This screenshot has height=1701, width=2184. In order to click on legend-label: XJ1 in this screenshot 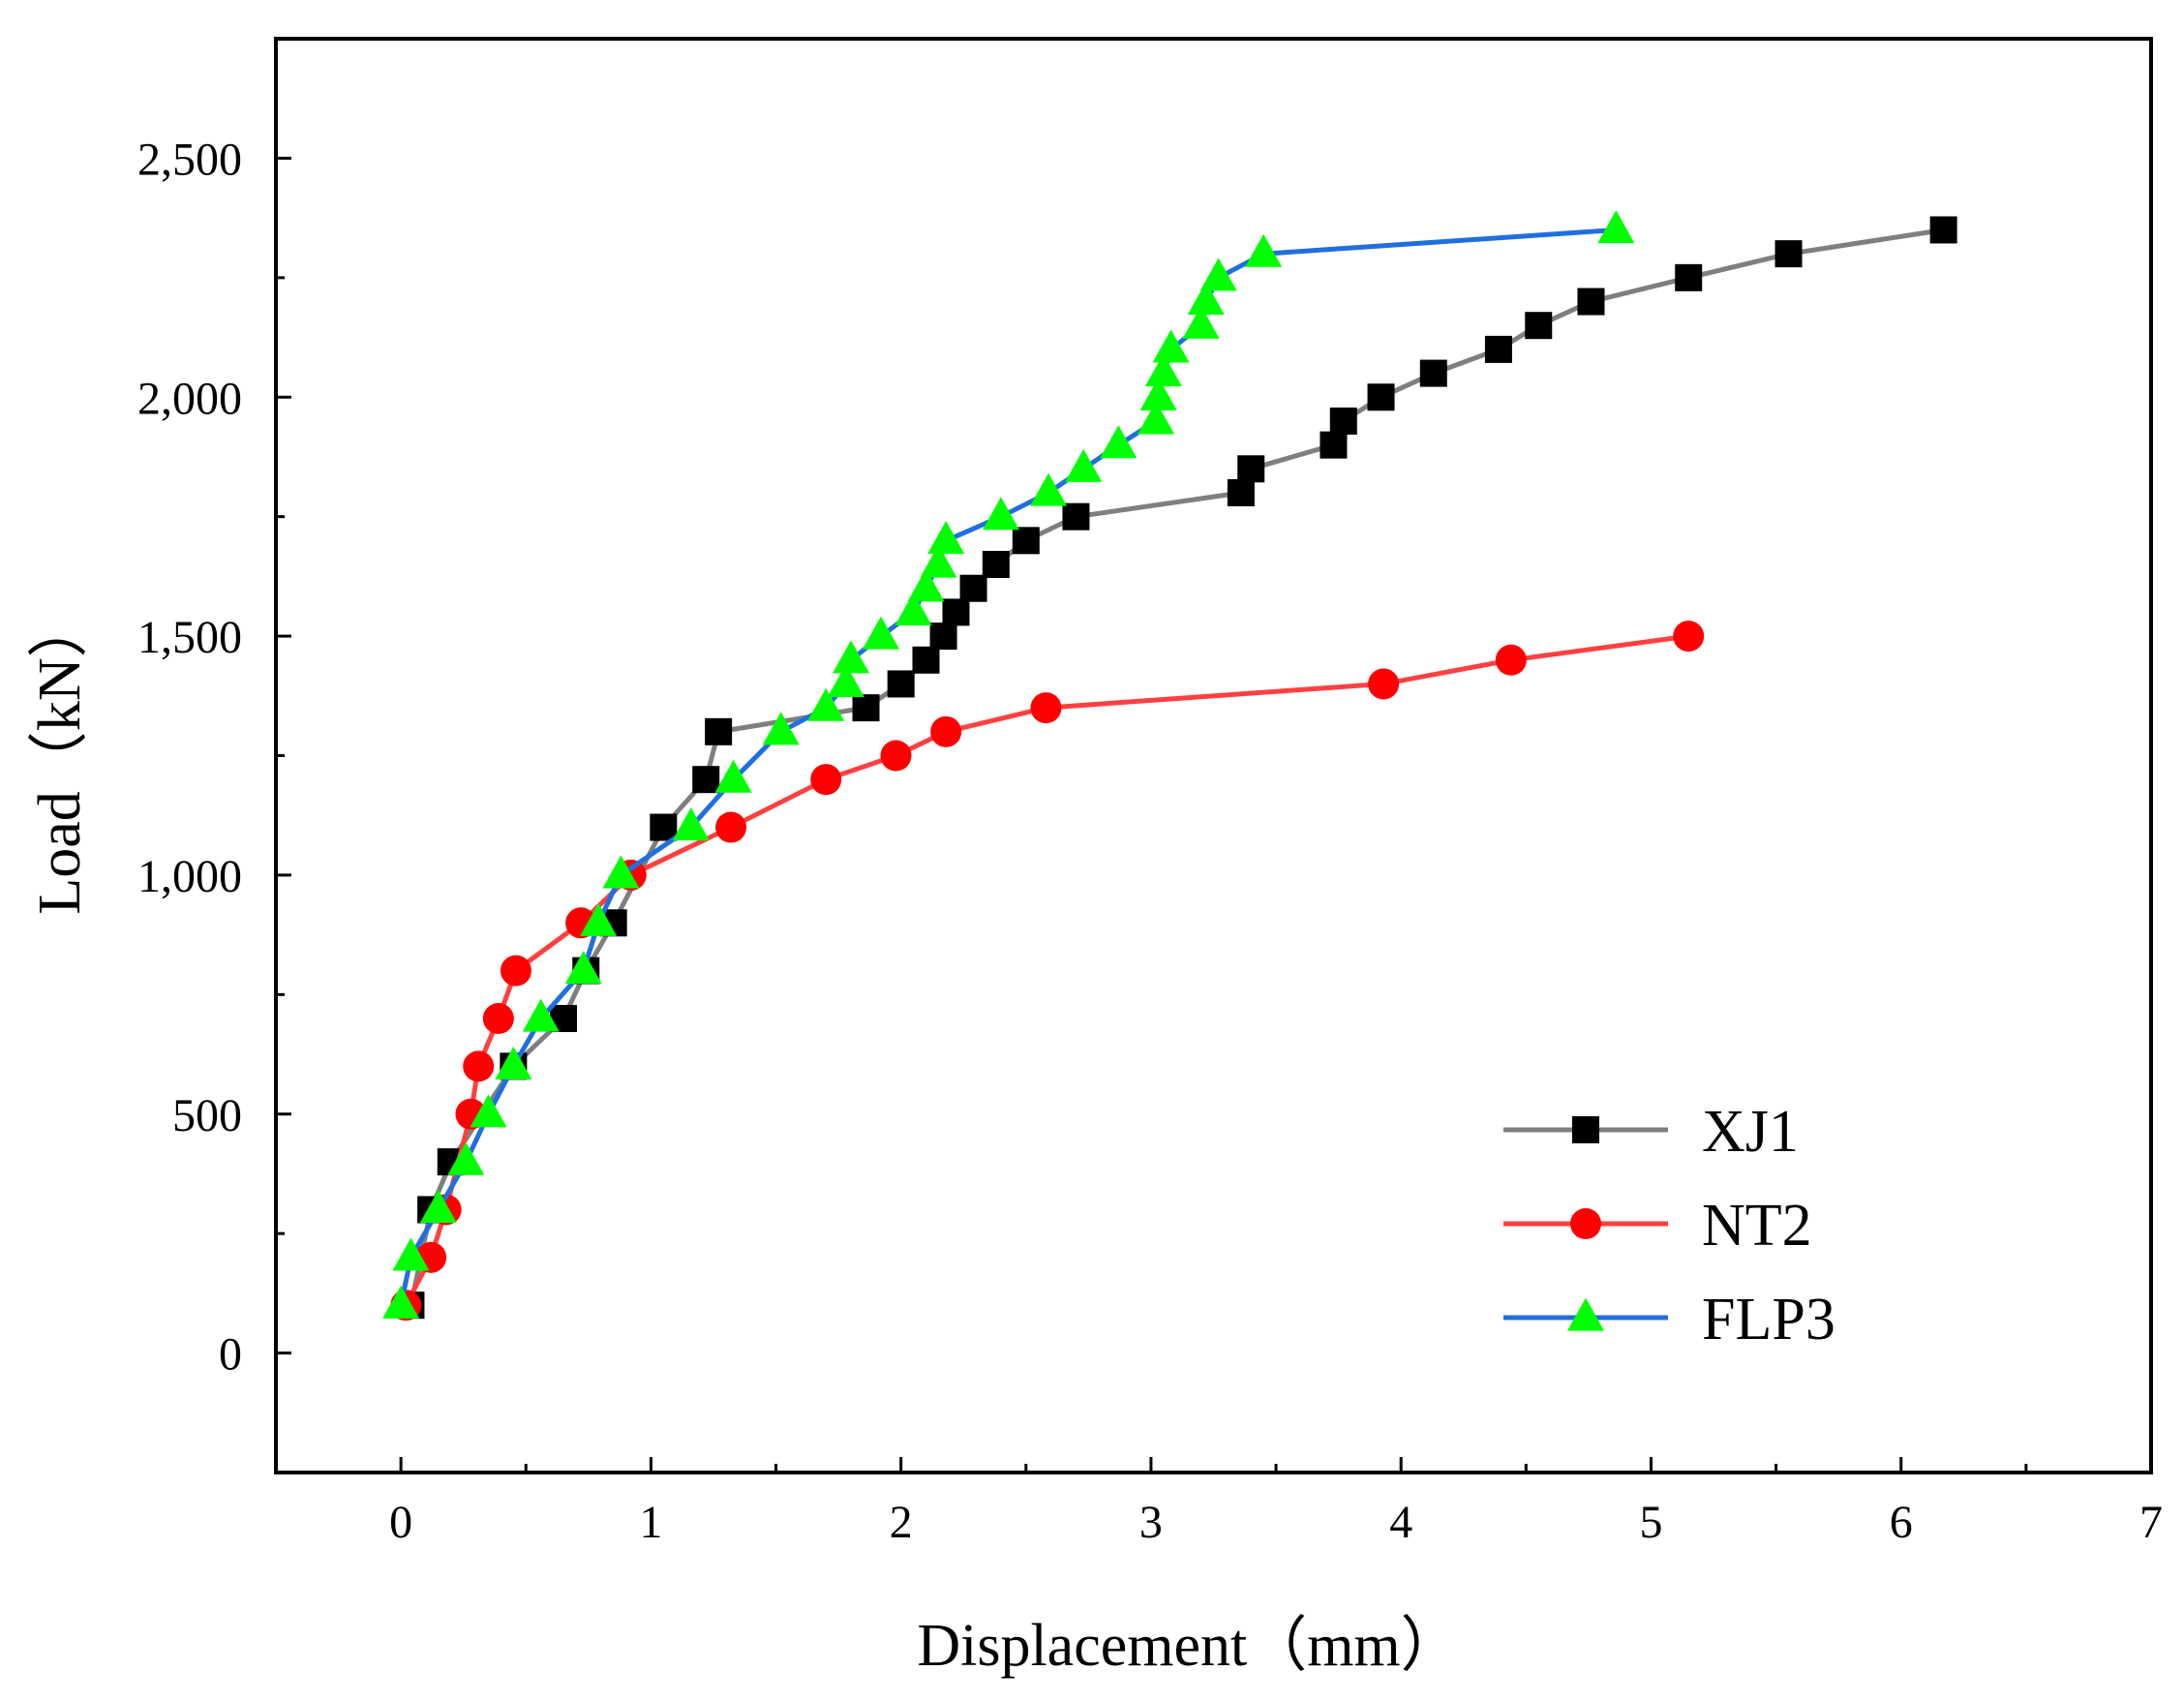, I will do `click(1751, 1132)`.